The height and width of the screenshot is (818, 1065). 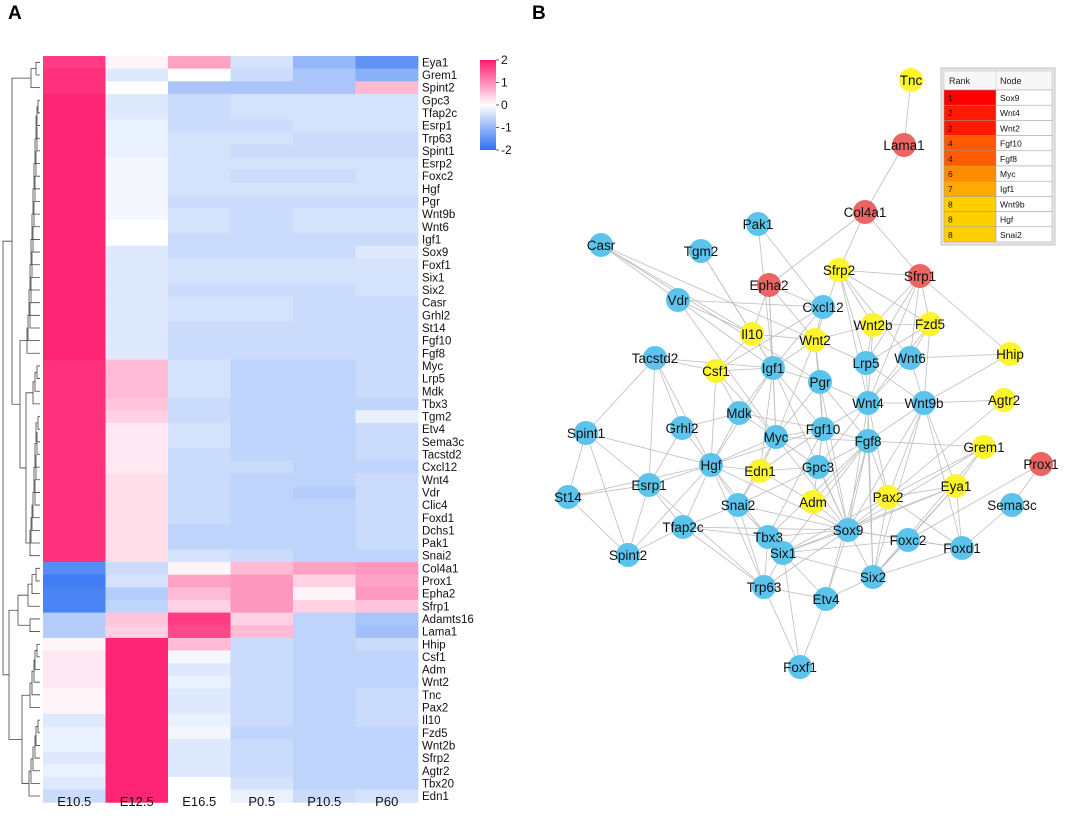 What do you see at coordinates (431, 240) in the screenshot?
I see `row-label: Igf1` at bounding box center [431, 240].